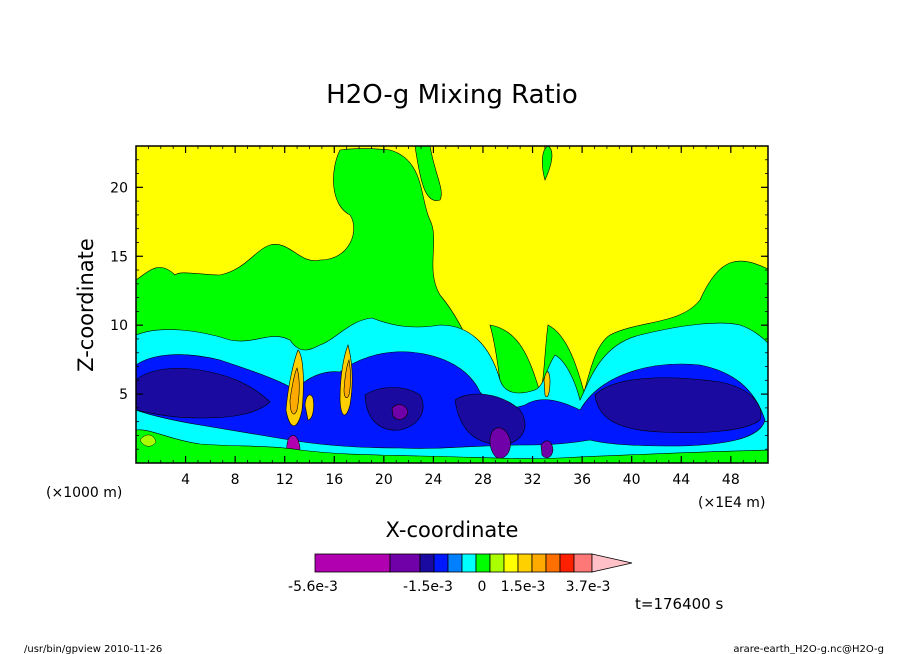 This screenshot has height=654, width=904. I want to click on footer-right: arare-earth_H2O-g.nc@H2O-g, so click(808, 649).